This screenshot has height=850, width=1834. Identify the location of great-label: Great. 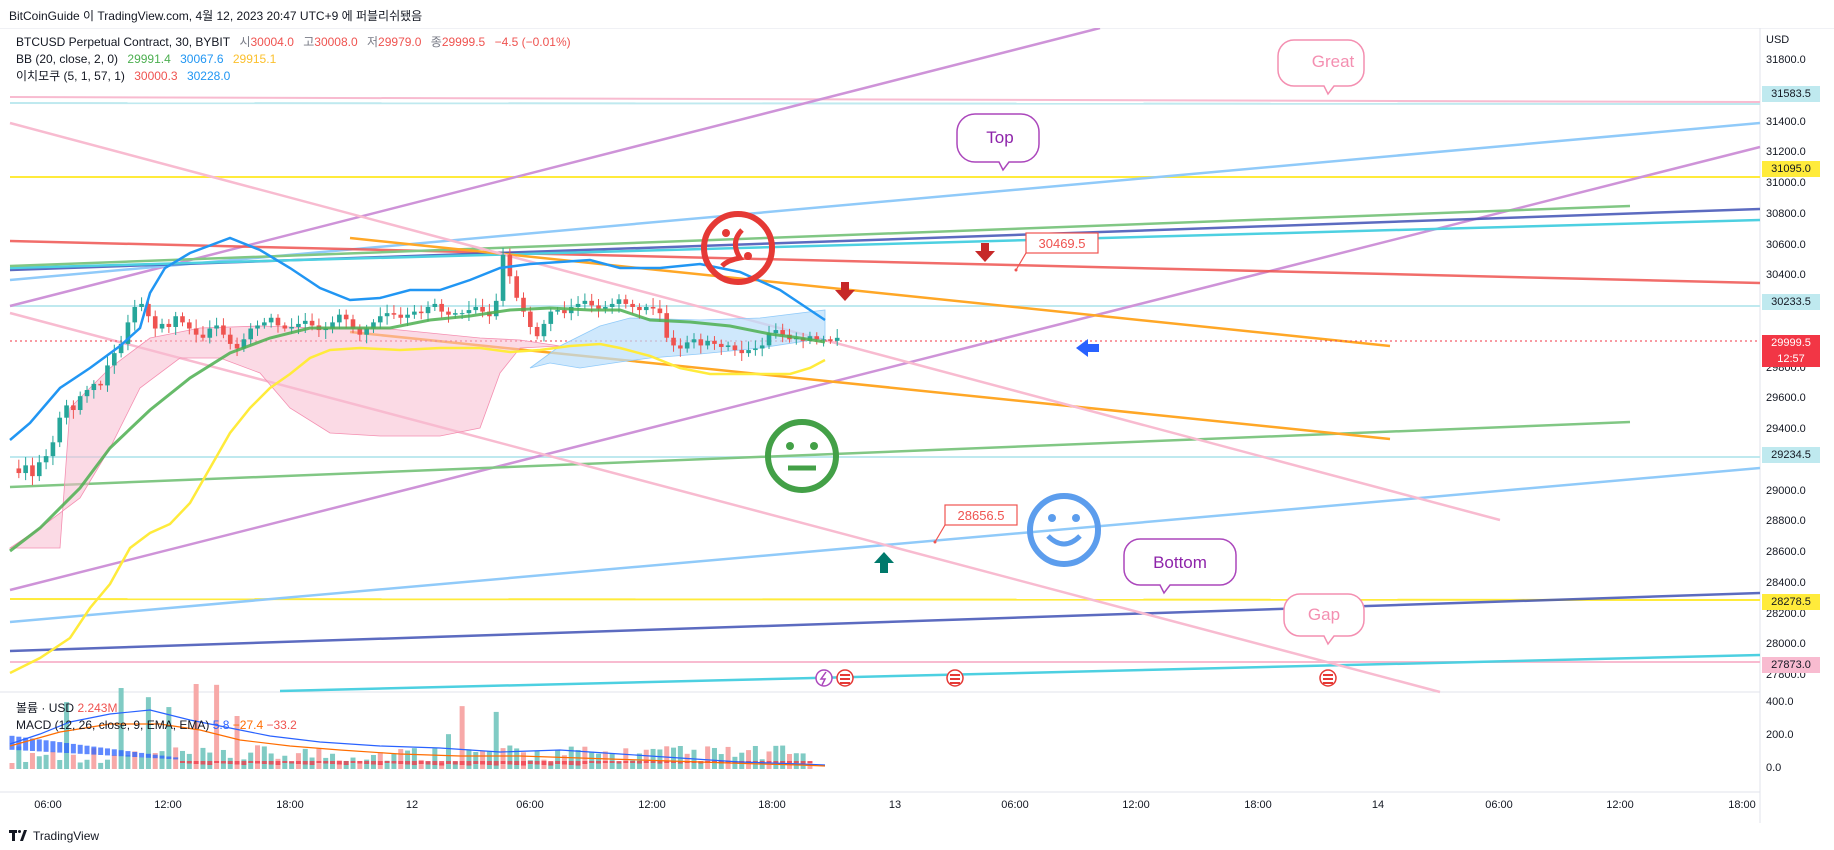
(1333, 61).